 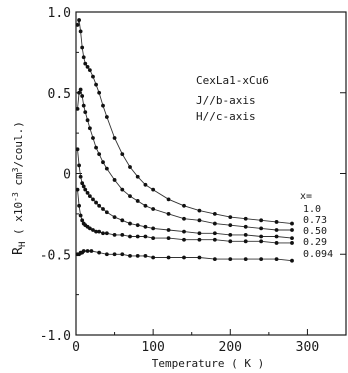 What do you see at coordinates (312, 209) in the screenshot?
I see `series-label: 1.0` at bounding box center [312, 209].